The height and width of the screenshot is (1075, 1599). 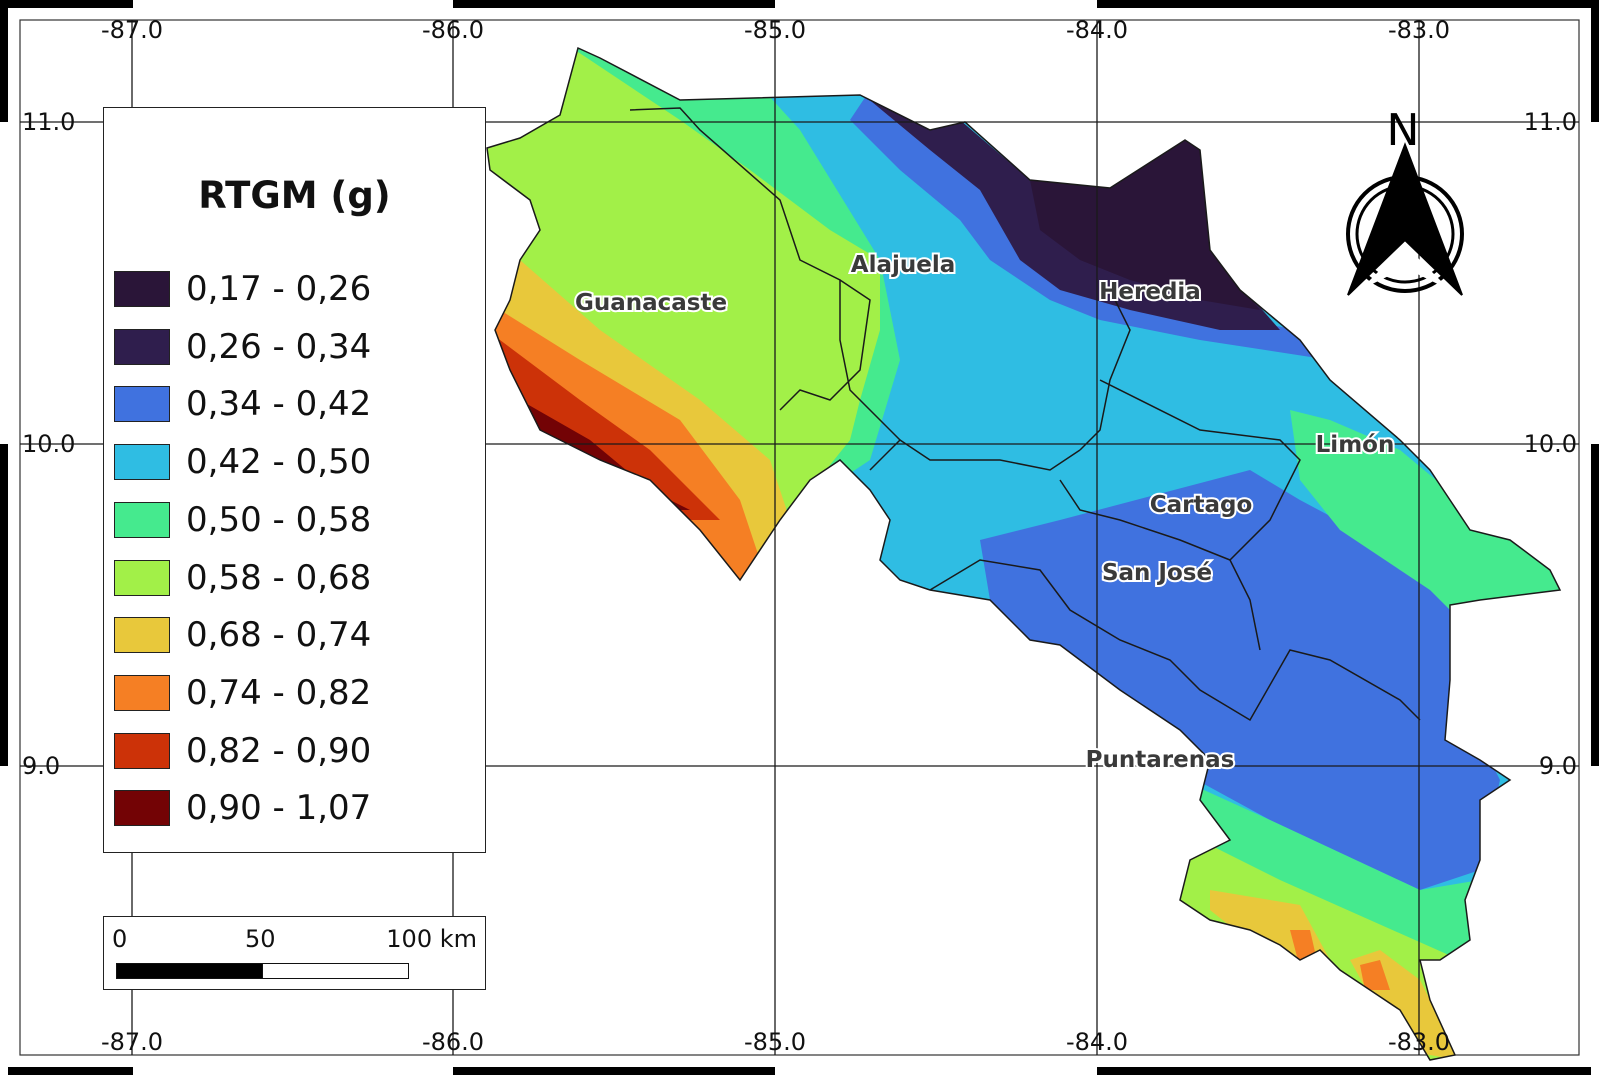 I want to click on legend-title: RTGM (g), so click(x=294, y=195).